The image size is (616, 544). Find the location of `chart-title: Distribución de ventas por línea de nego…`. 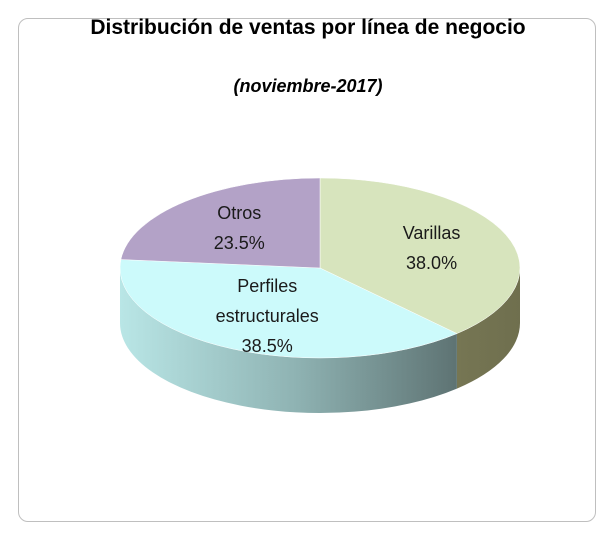

chart-title: Distribución de ventas por línea de nego… is located at coordinates (308, 27).